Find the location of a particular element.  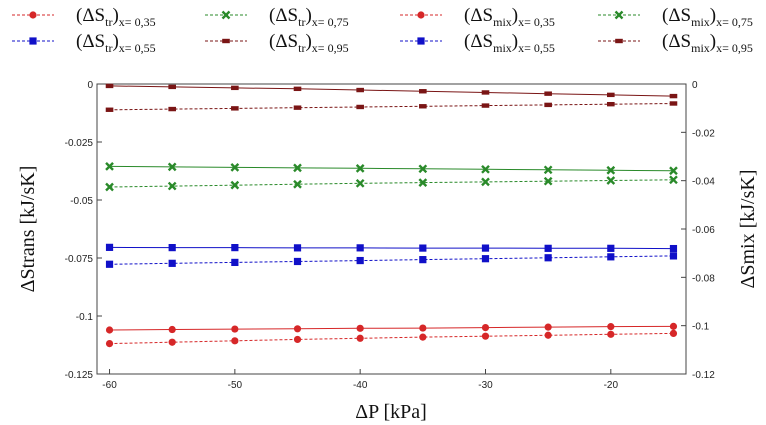

y-left-tick-label: -0.125 is located at coordinates (79, 375).